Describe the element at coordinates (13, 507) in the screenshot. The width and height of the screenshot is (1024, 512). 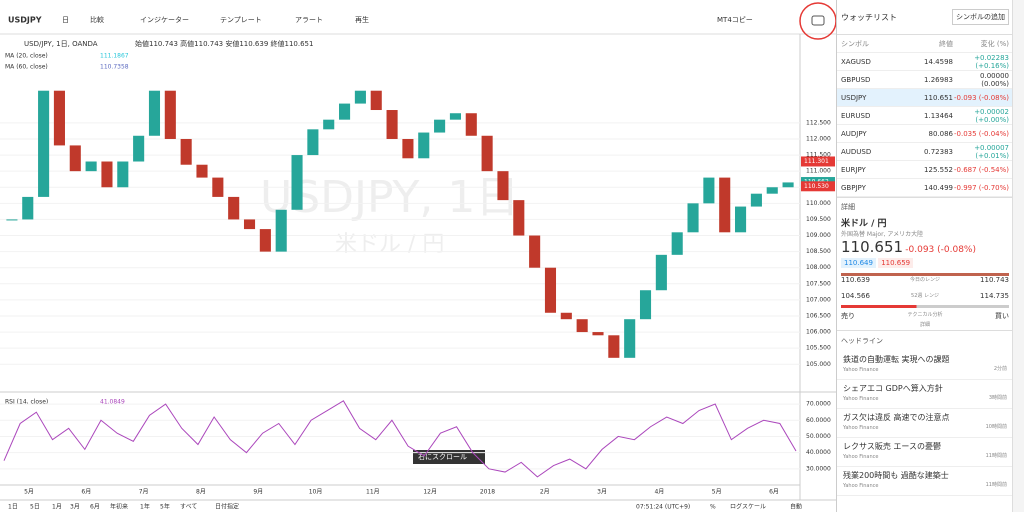
I see `range-button: 1日` at that location.